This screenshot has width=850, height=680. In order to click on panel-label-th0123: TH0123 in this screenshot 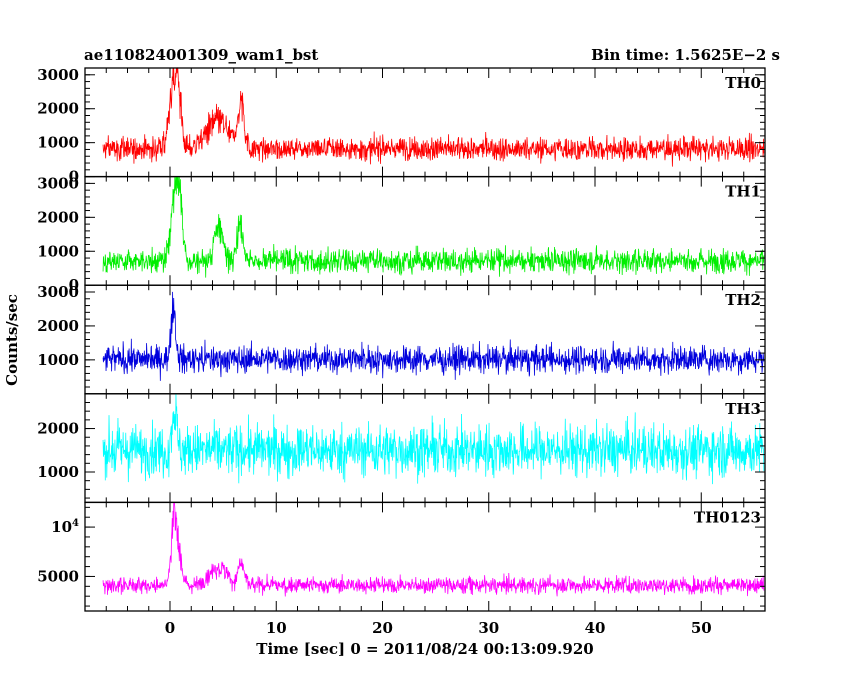, I will do `click(727, 517)`.